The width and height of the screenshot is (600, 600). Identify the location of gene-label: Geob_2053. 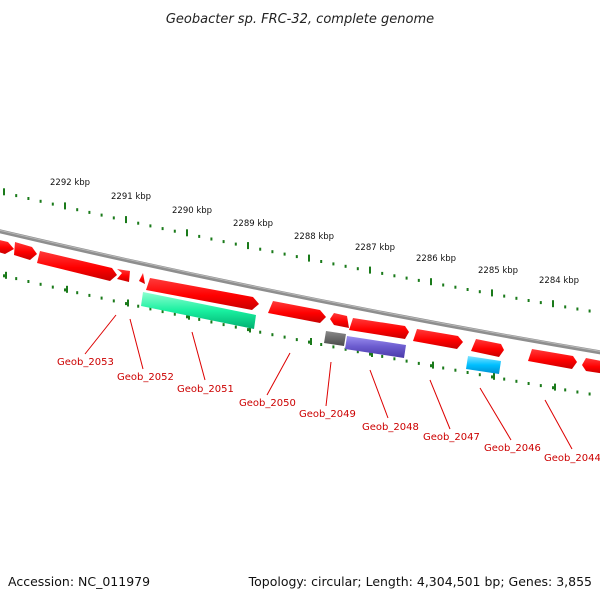
(85, 362).